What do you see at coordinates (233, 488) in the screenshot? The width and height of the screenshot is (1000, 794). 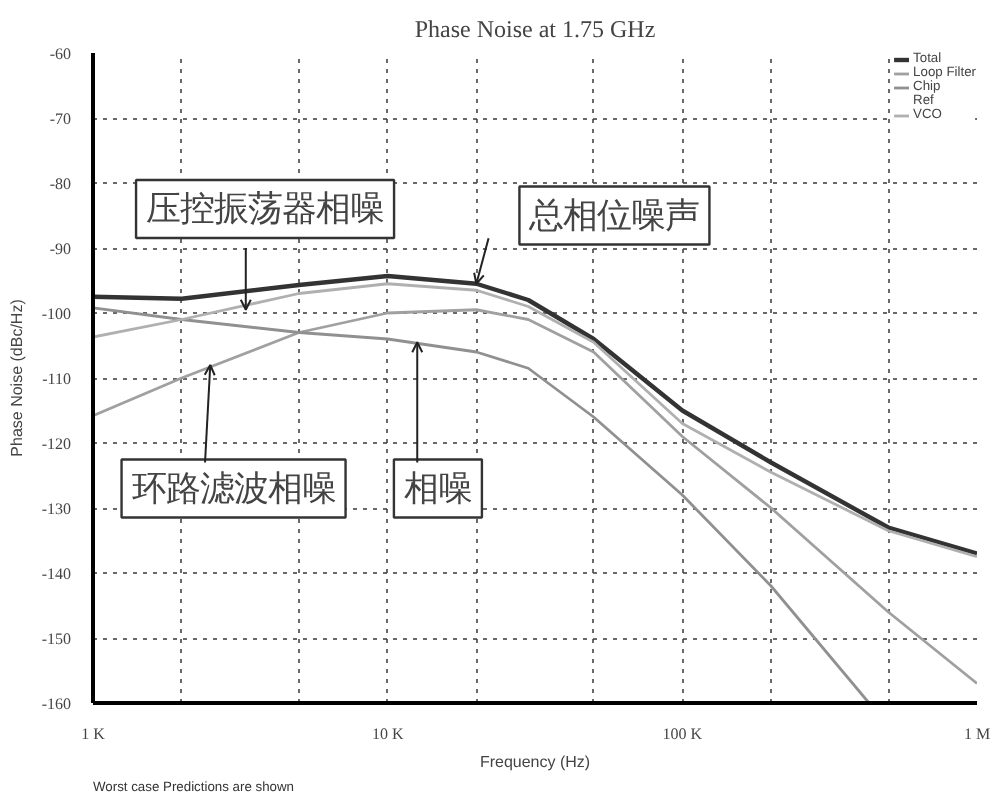 I see `annotation: 环路滤波相噪` at bounding box center [233, 488].